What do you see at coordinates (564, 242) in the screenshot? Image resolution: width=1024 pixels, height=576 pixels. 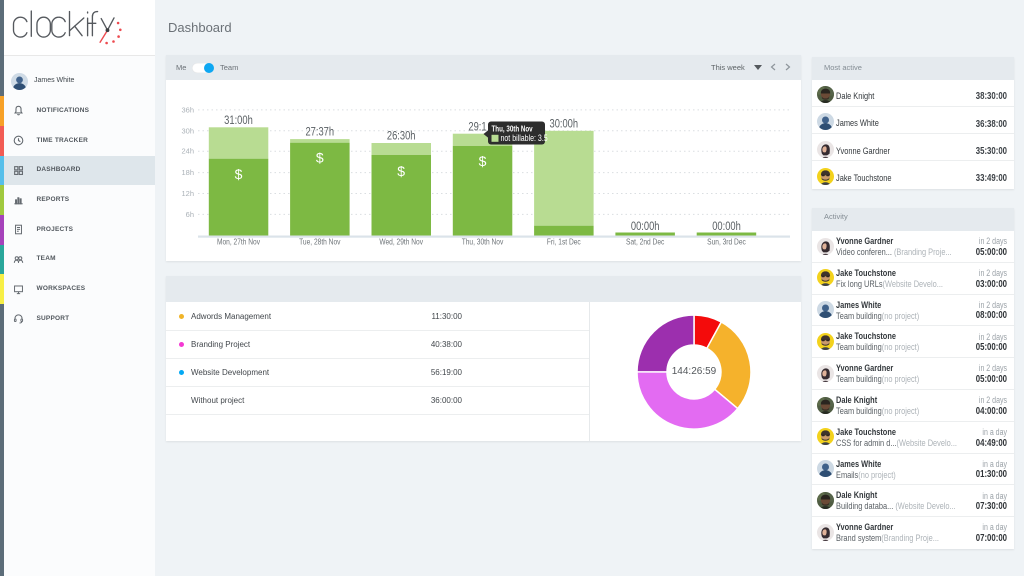 I see `svg-text: Fri, 1st Dec` at bounding box center [564, 242].